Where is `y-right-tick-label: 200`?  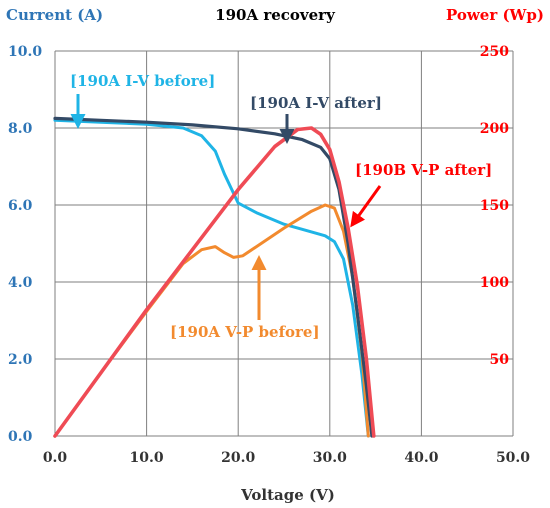 y-right-tick-label: 200 is located at coordinates (494, 129).